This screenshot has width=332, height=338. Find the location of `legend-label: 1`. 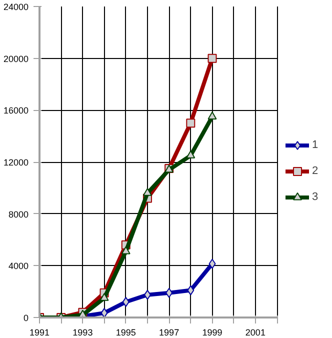

legend-label: 1 is located at coordinates (316, 145).